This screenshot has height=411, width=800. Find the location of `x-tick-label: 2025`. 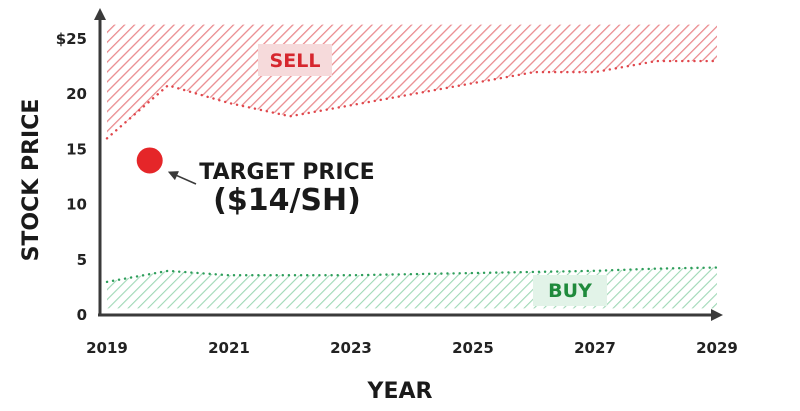

x-tick-label: 2025 is located at coordinates (473, 348).